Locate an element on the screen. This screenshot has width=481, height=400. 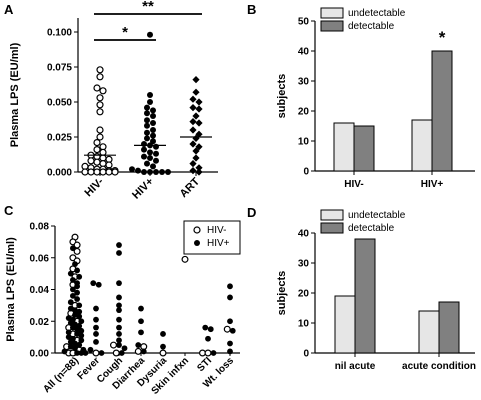
panel-a-y-tick-label: 0.075 is located at coordinates (59, 68).